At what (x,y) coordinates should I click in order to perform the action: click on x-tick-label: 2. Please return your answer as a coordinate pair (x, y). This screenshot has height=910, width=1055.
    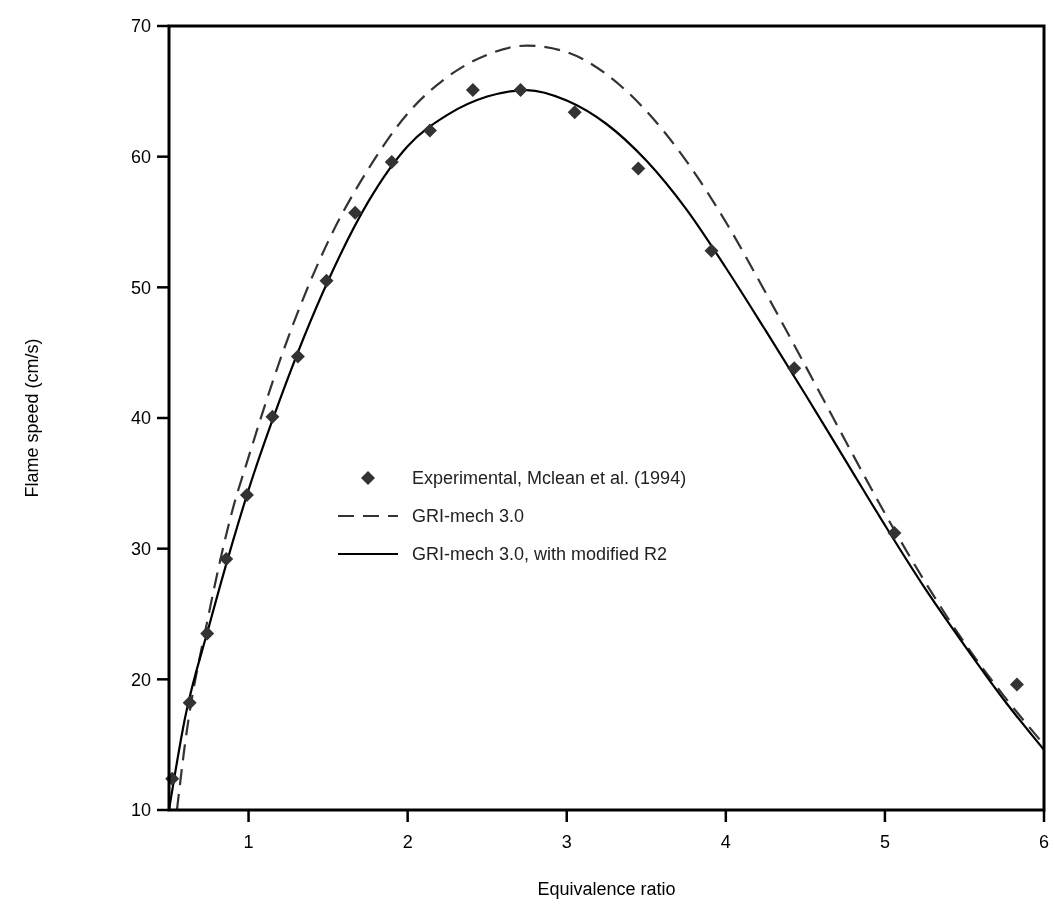
    Looking at the image, I should click on (407, 842).